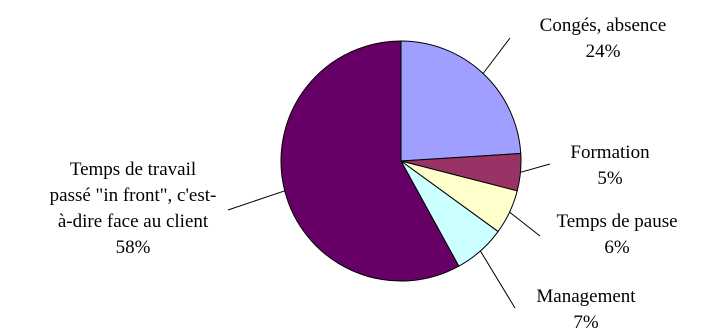 This screenshot has width=710, height=331. I want to click on slice-label-formation: Formation 5%, so click(610, 165).